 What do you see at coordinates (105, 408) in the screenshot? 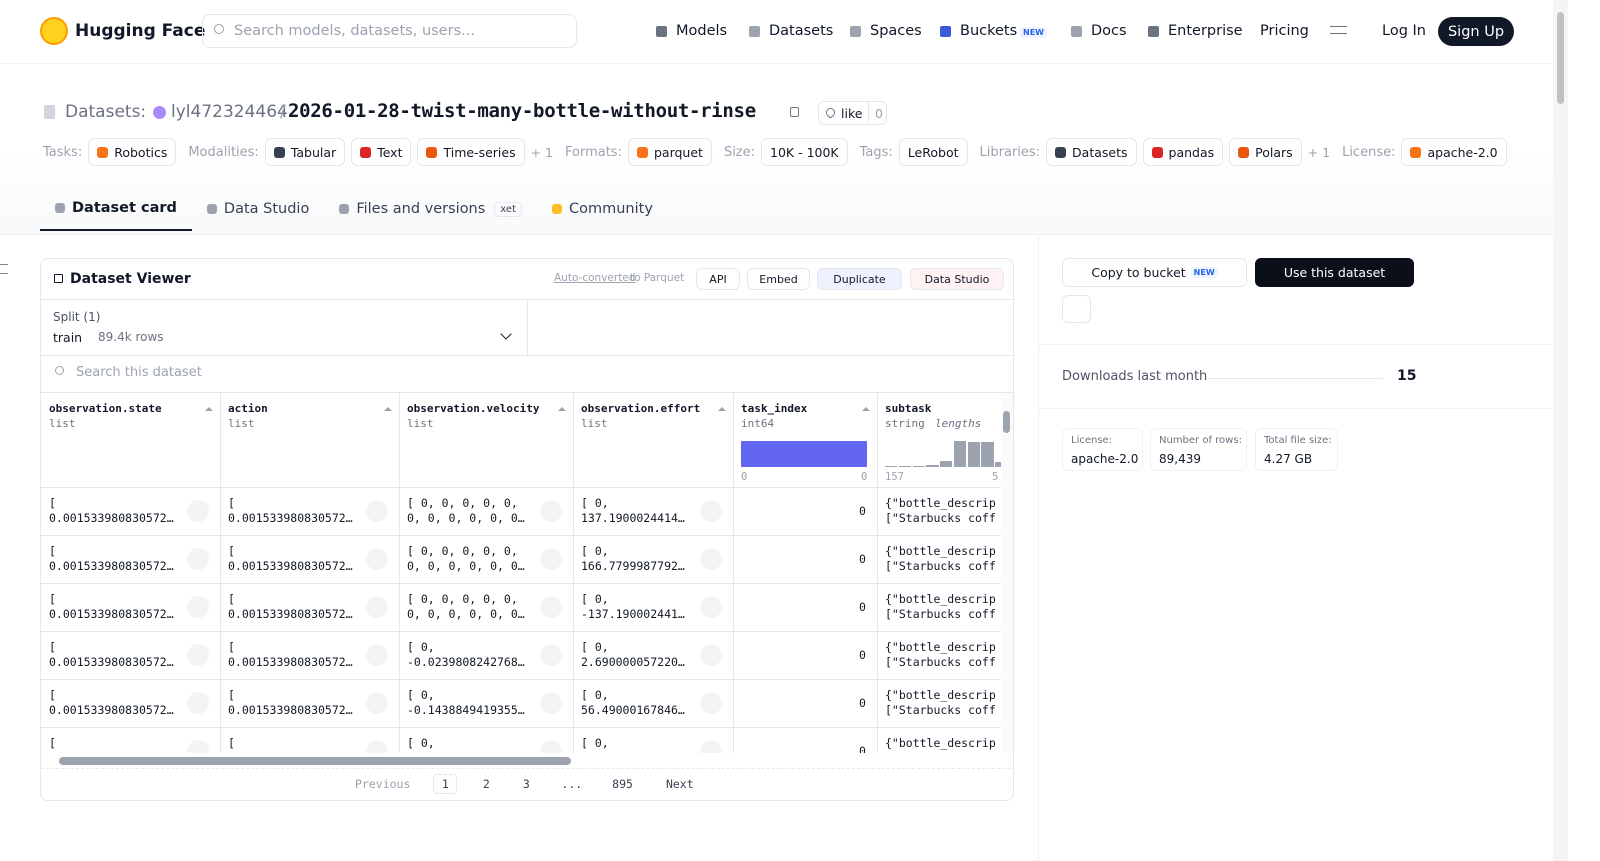
I see `col-name: observation.state` at bounding box center [105, 408].